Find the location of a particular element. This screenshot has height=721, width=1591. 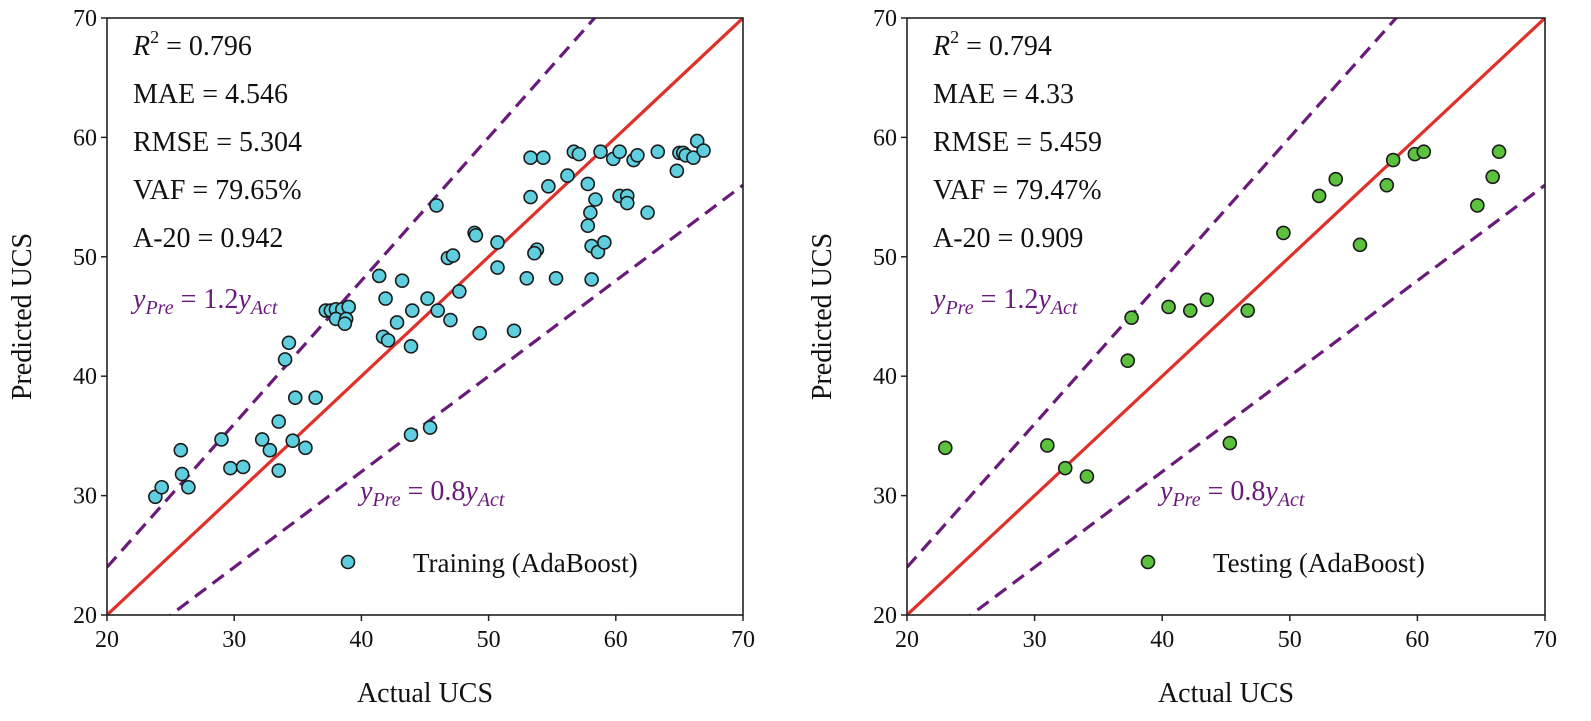

legend-label: Training (AdaBoost) is located at coordinates (525, 563).